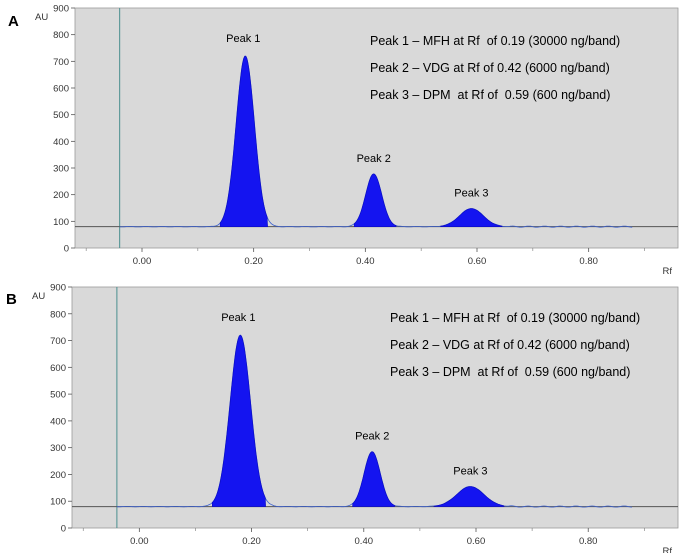  Describe the element at coordinates (11, 299) in the screenshot. I see `panel-label: B` at that location.